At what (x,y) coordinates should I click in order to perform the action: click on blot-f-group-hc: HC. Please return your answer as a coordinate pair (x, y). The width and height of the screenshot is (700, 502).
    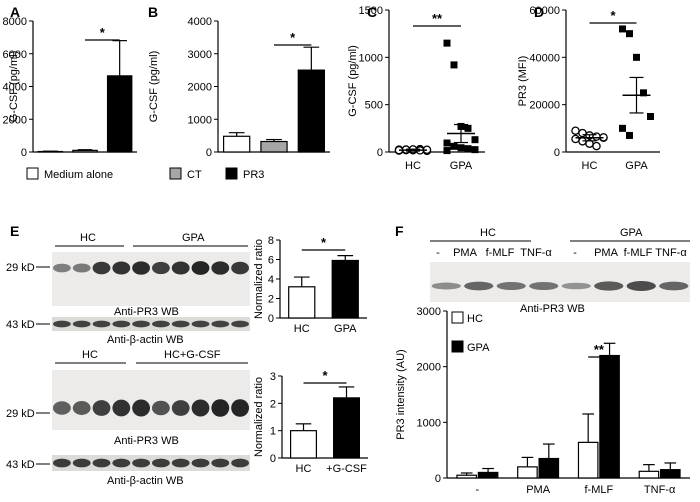
    Looking at the image, I should click on (488, 233).